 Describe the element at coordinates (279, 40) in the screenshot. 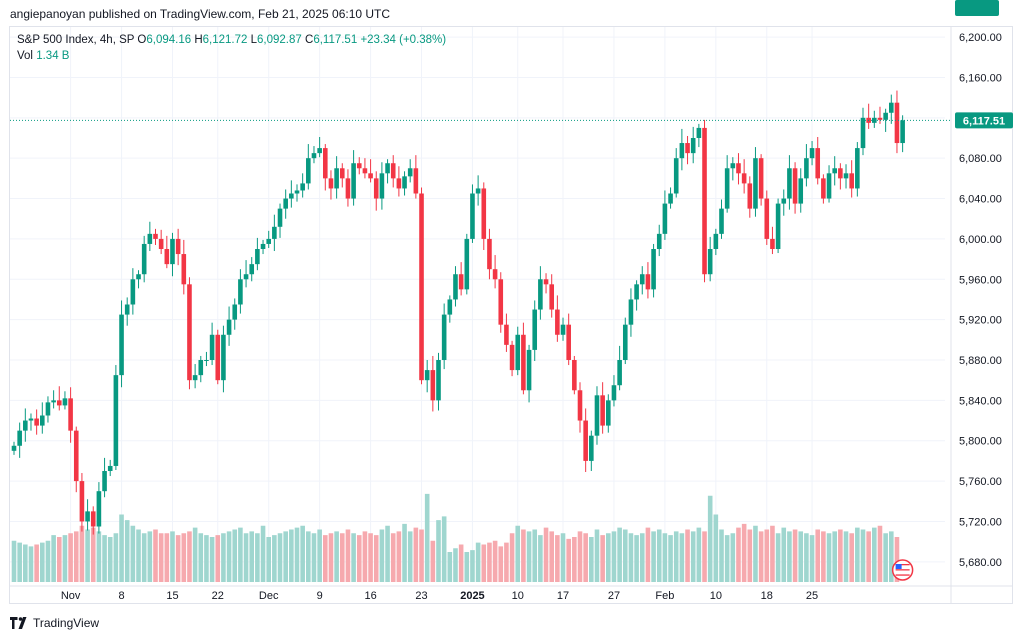

I see `low-value: 6,092.87` at that location.